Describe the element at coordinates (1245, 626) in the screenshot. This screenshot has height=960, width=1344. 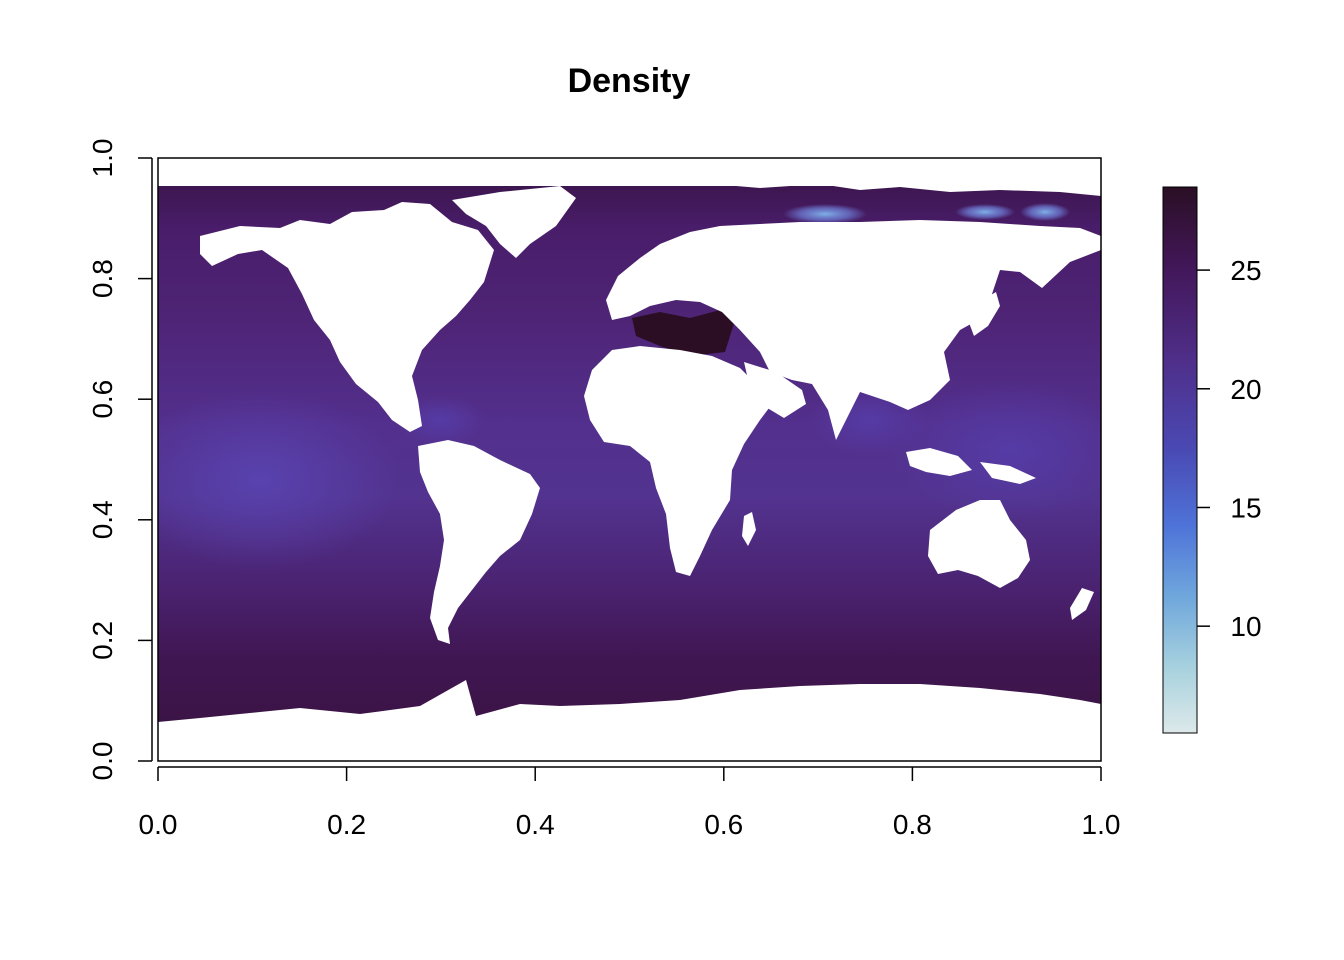
I see `legend-tick-label: 10` at that location.